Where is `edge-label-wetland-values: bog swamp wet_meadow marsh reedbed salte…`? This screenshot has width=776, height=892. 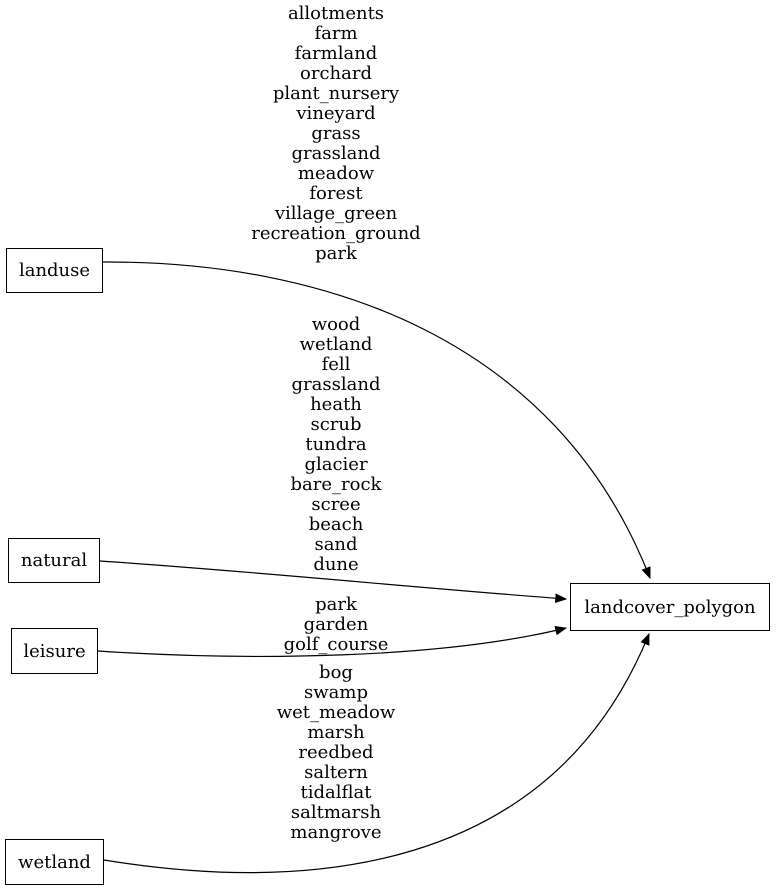
edge-label-wetland-values: bog swamp wet_meadow marsh reedbed salte… is located at coordinates (336, 752).